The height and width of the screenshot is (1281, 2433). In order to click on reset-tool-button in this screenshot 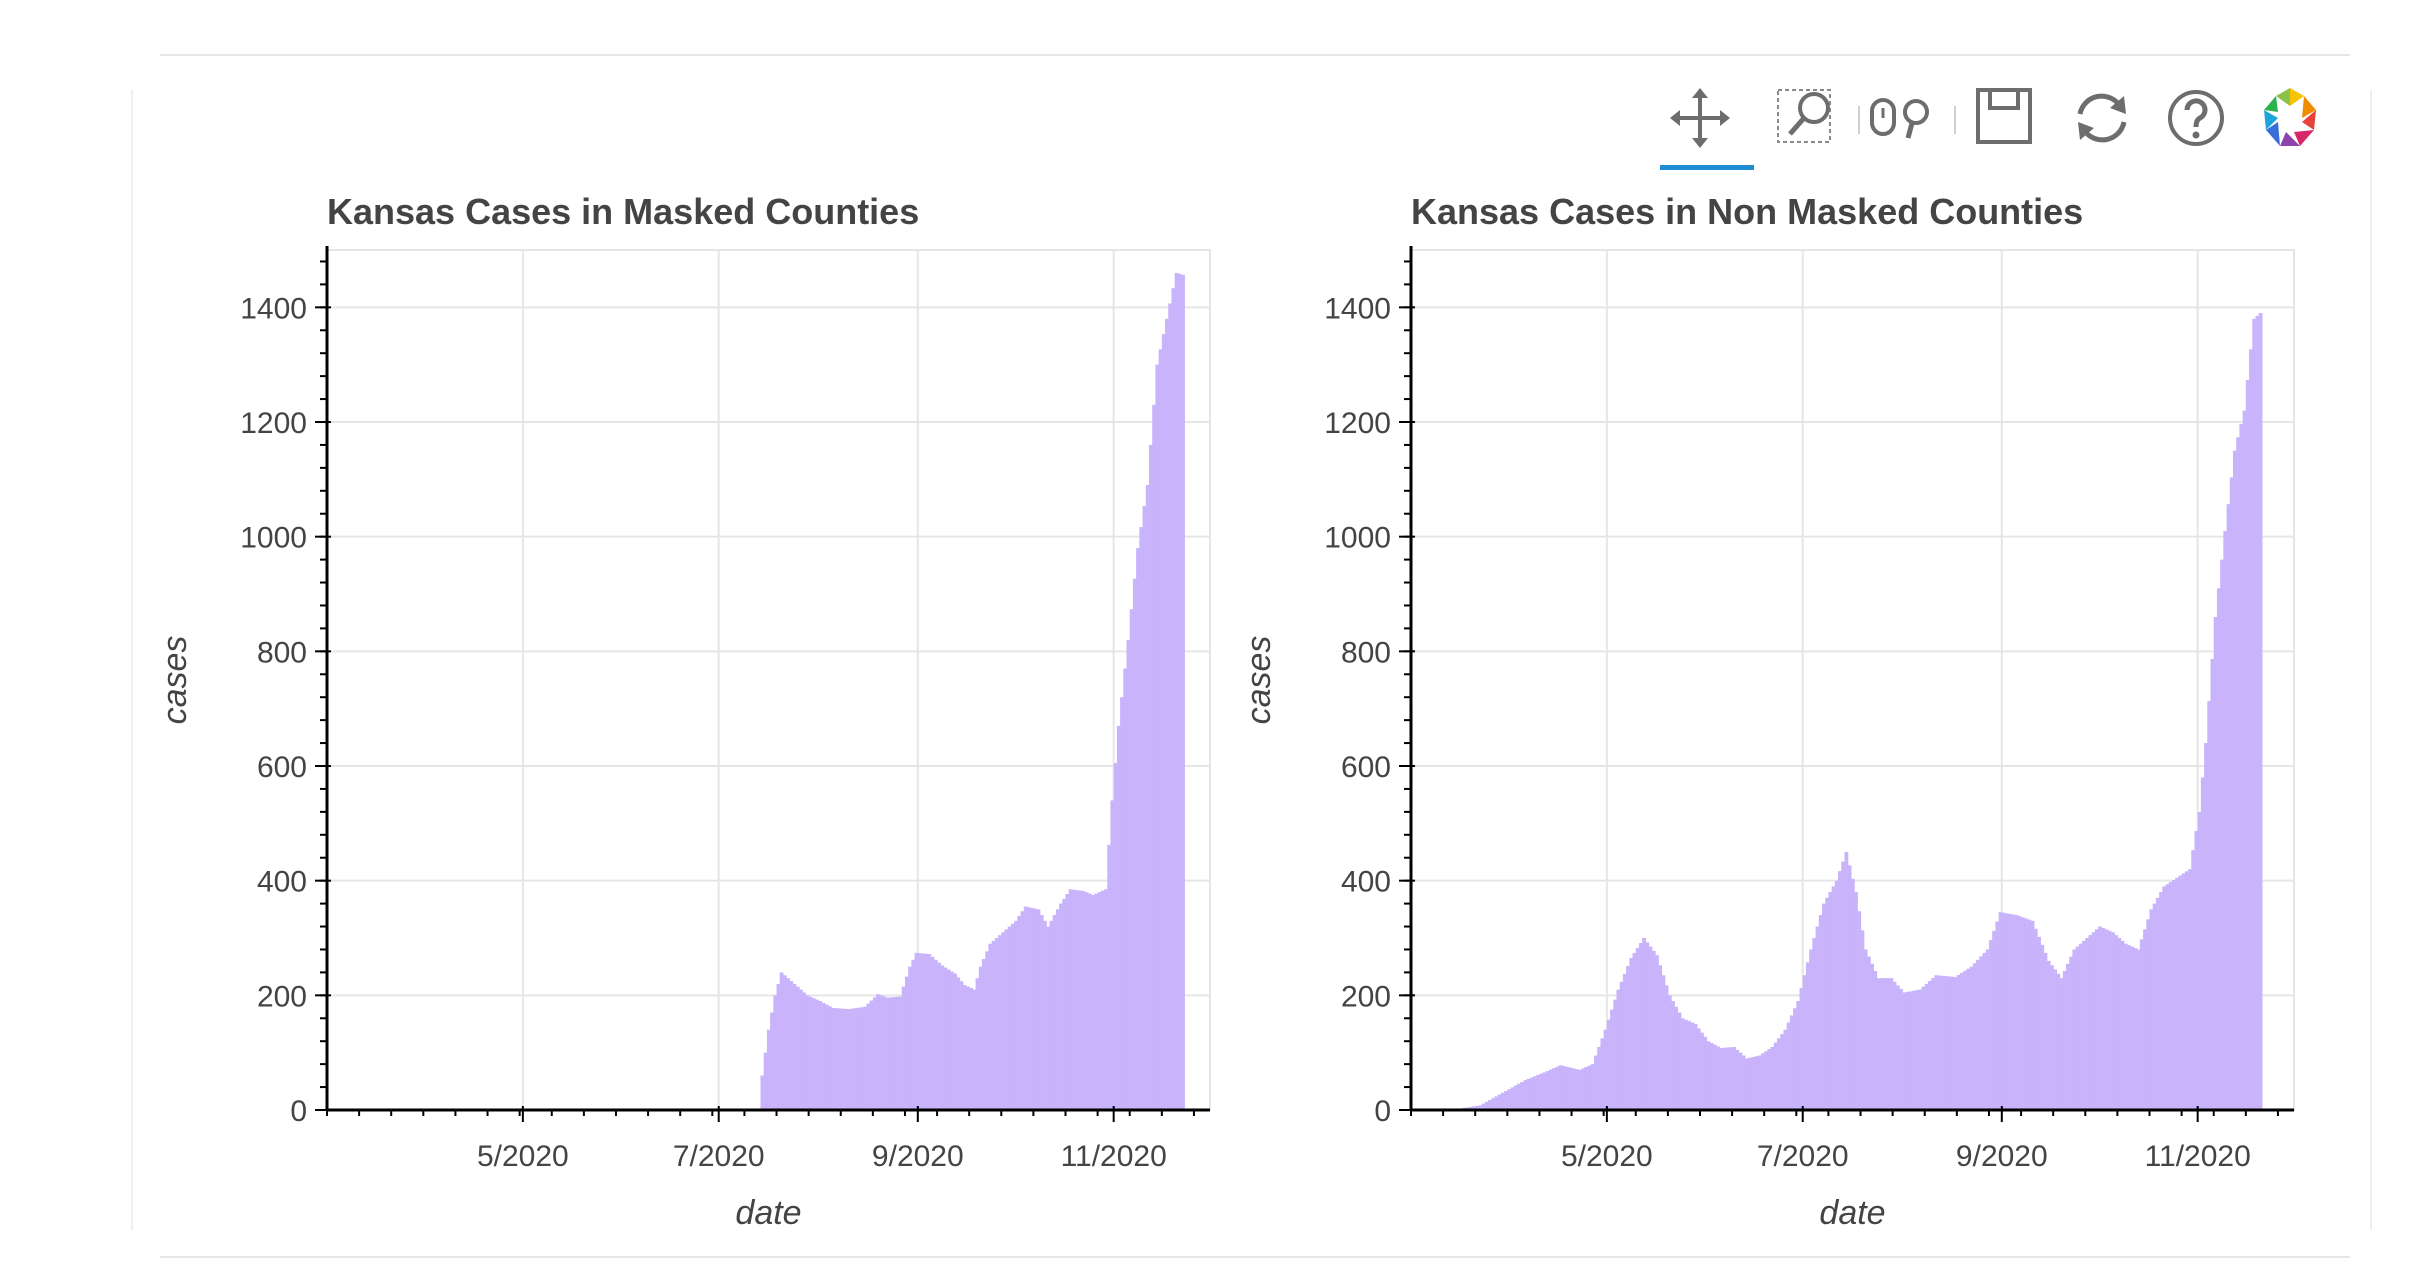, I will do `click(2102, 118)`.